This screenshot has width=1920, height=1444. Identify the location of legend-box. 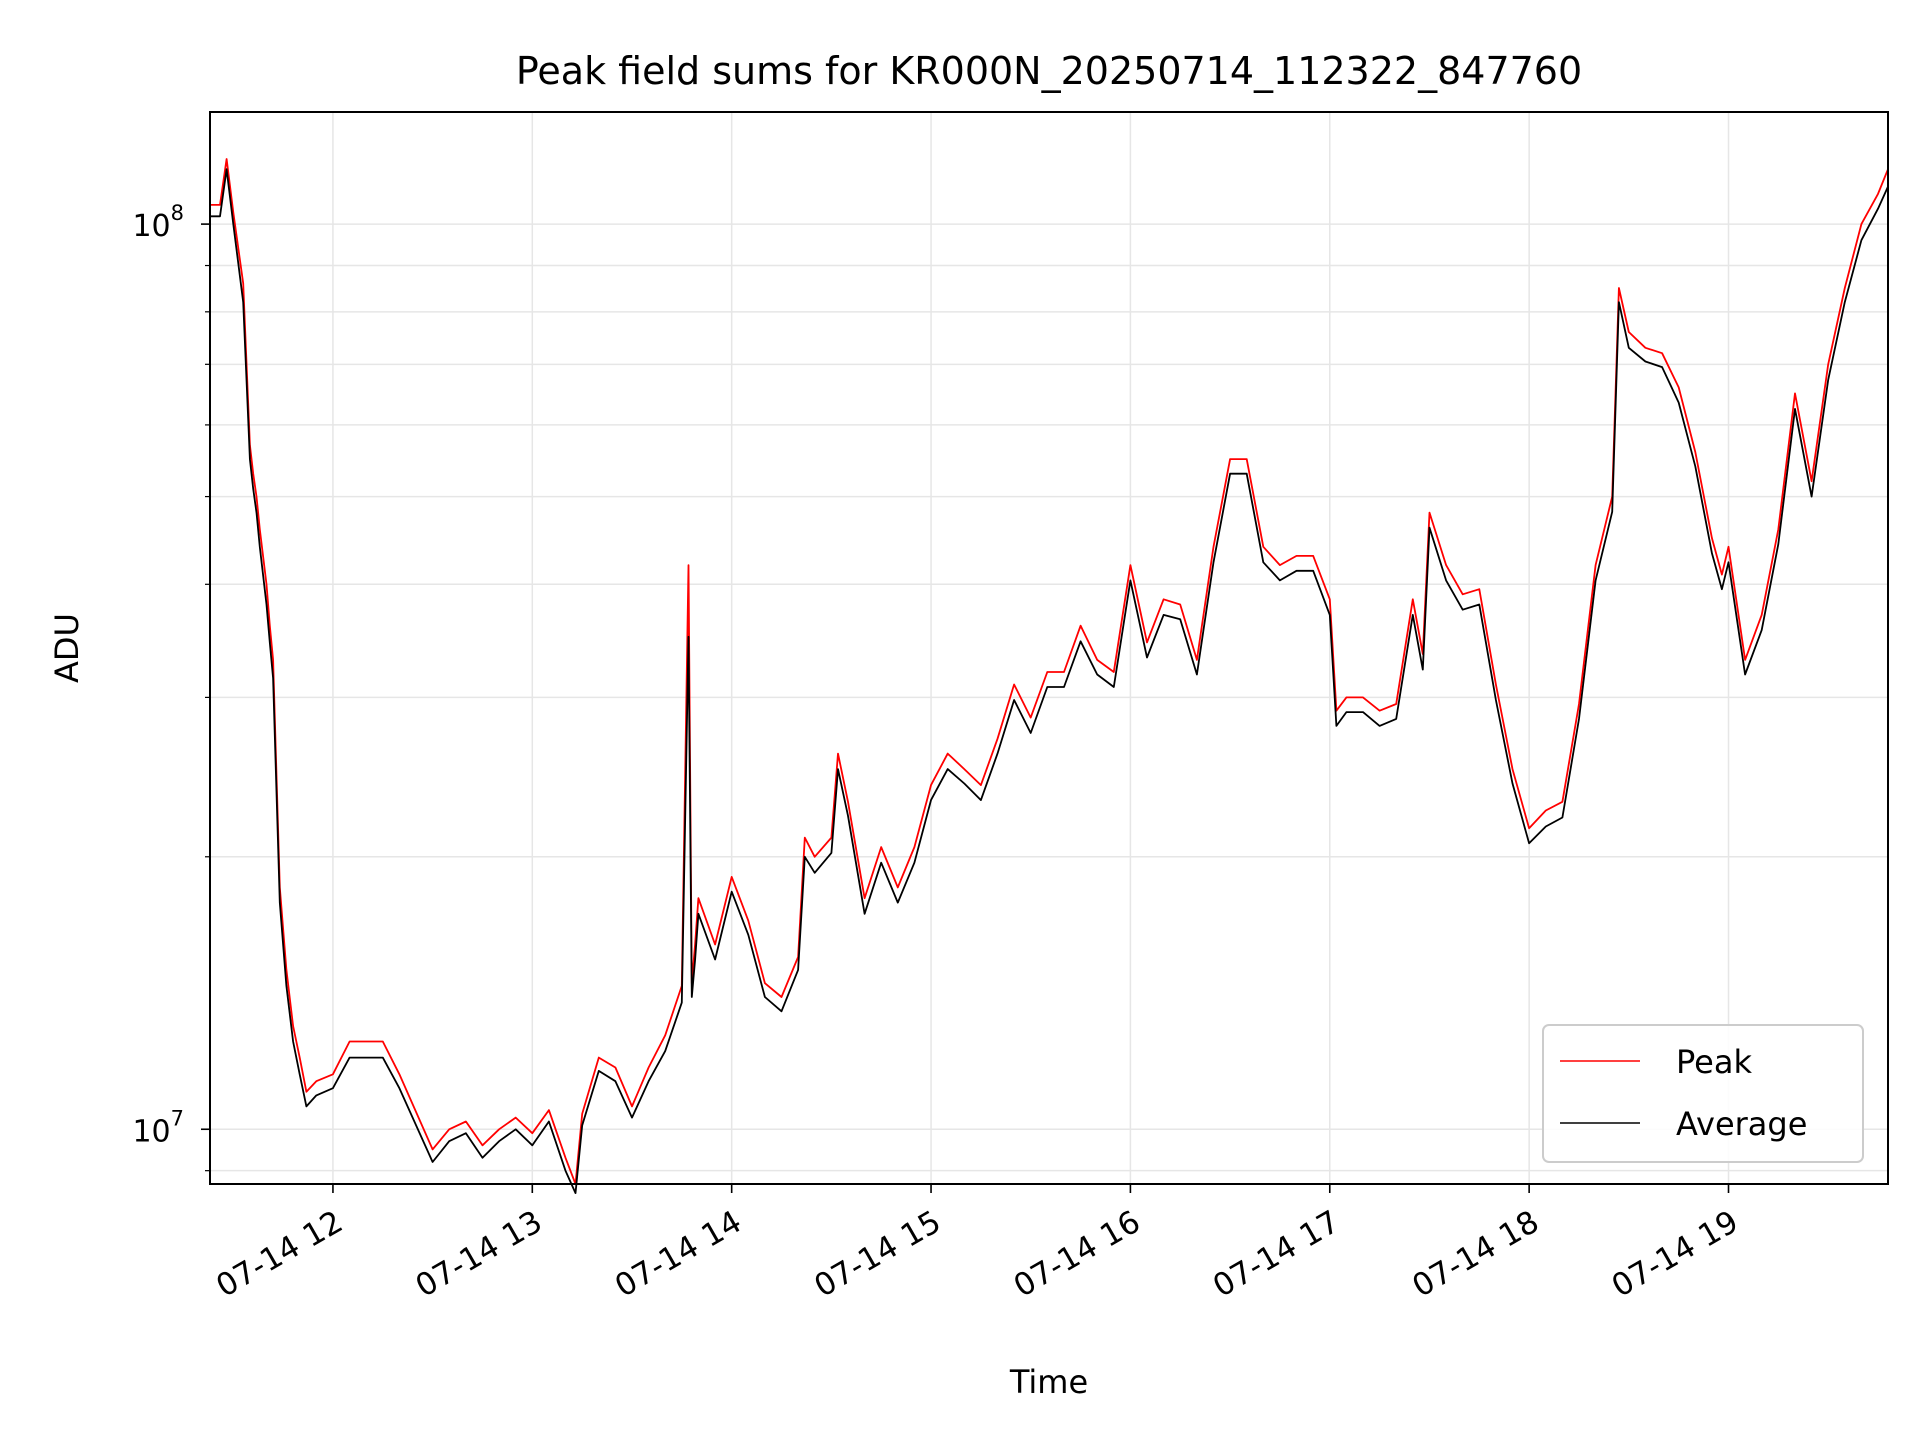
(1703, 1093).